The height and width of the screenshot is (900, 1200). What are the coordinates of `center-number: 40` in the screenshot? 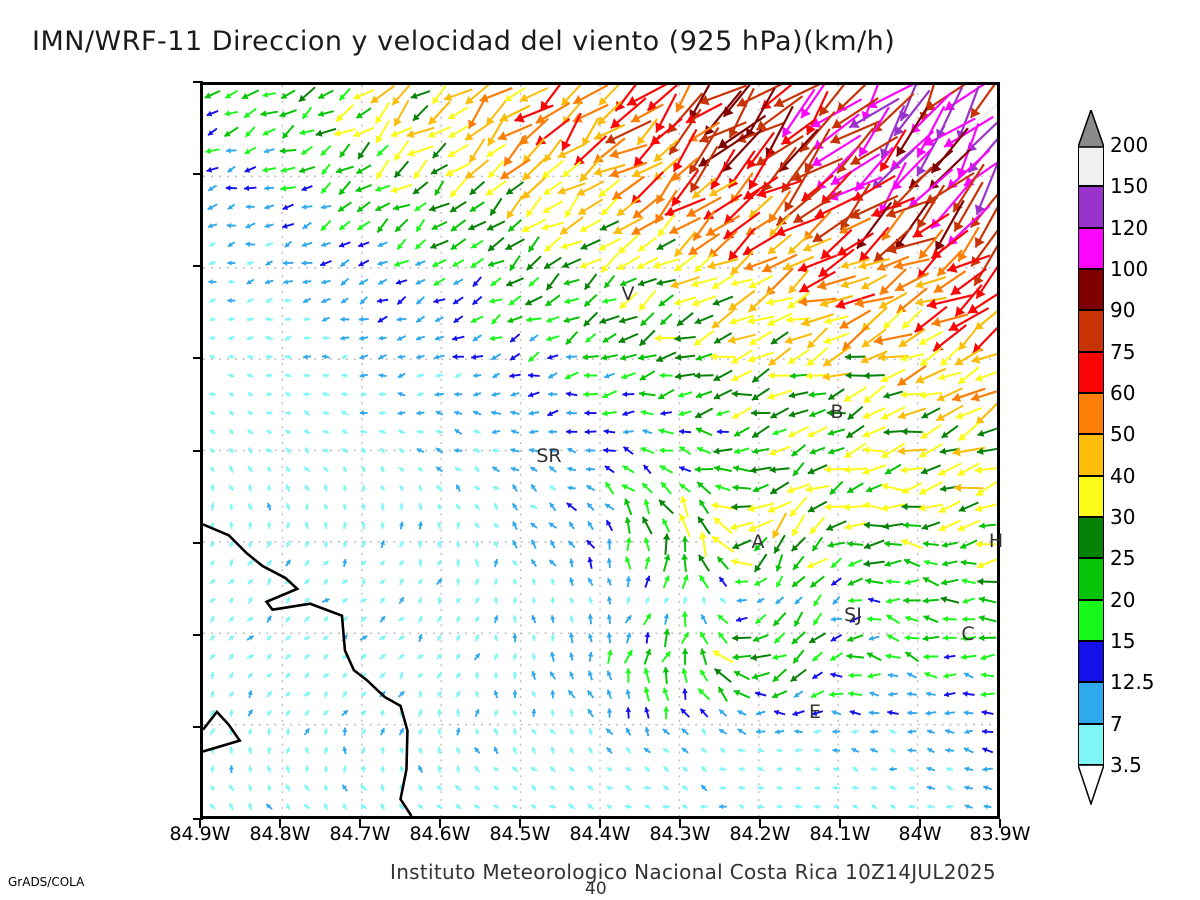 It's located at (596, 889).